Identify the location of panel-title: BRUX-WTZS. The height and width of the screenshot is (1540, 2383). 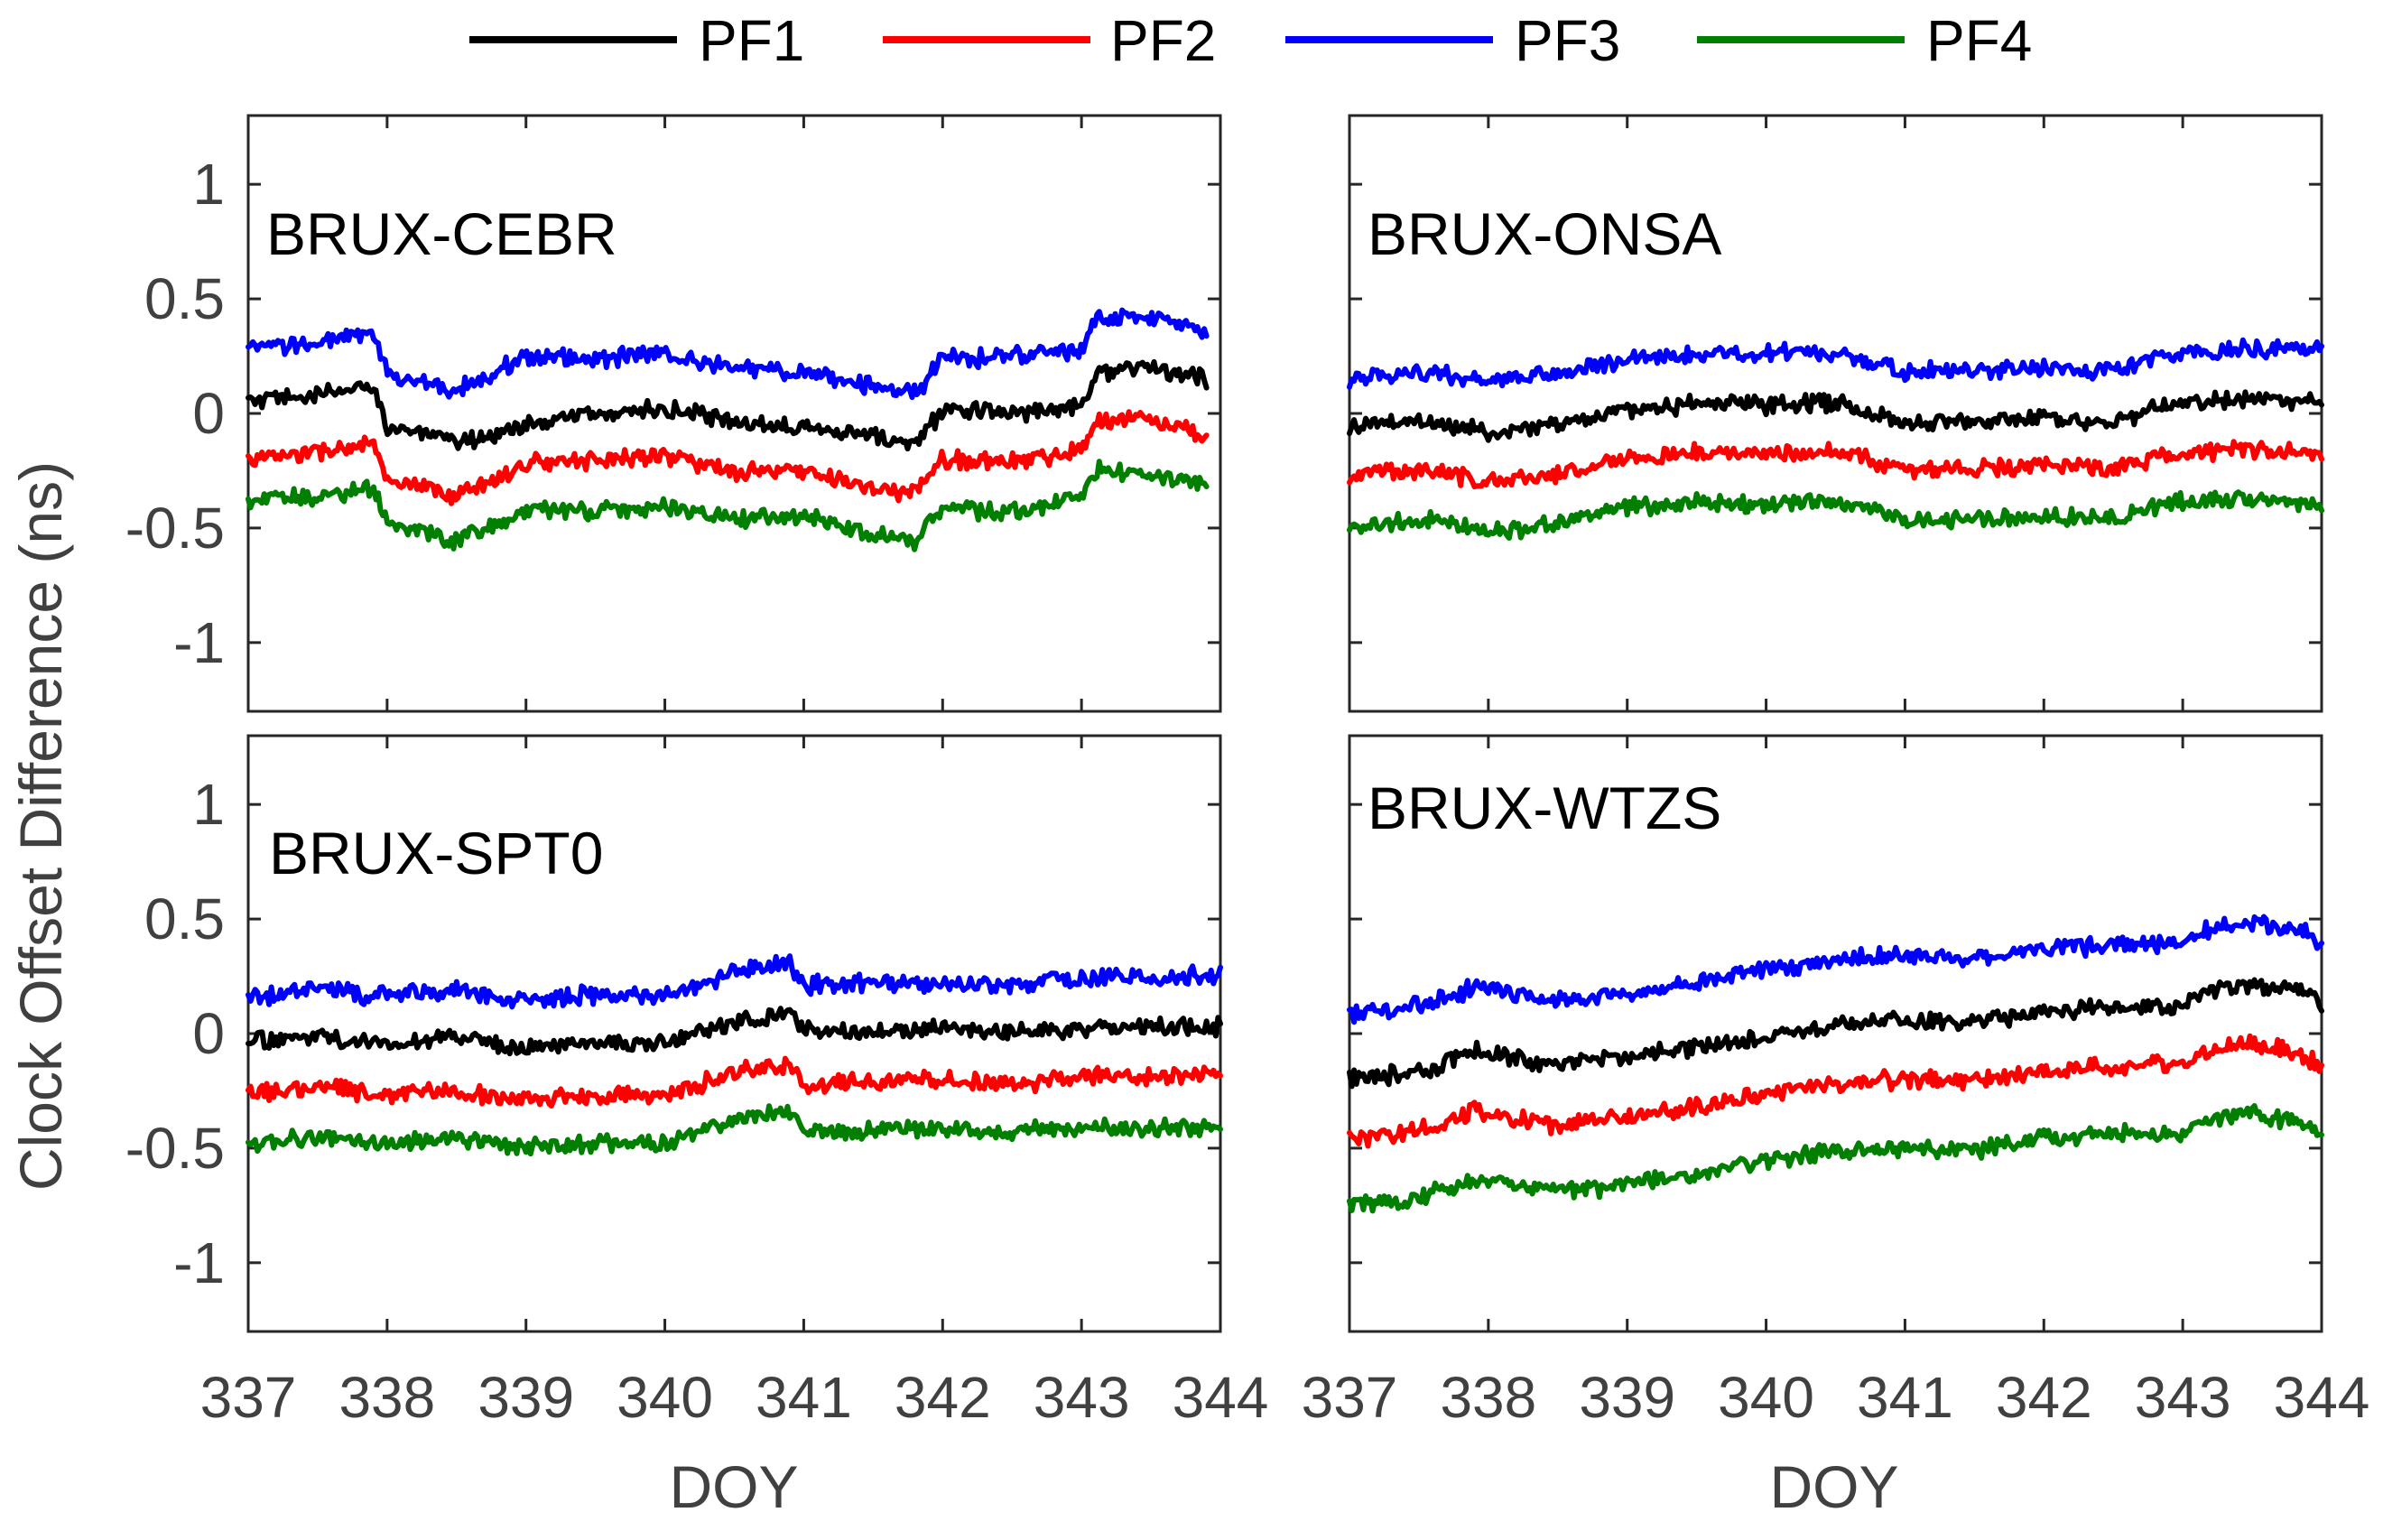
(1544, 808).